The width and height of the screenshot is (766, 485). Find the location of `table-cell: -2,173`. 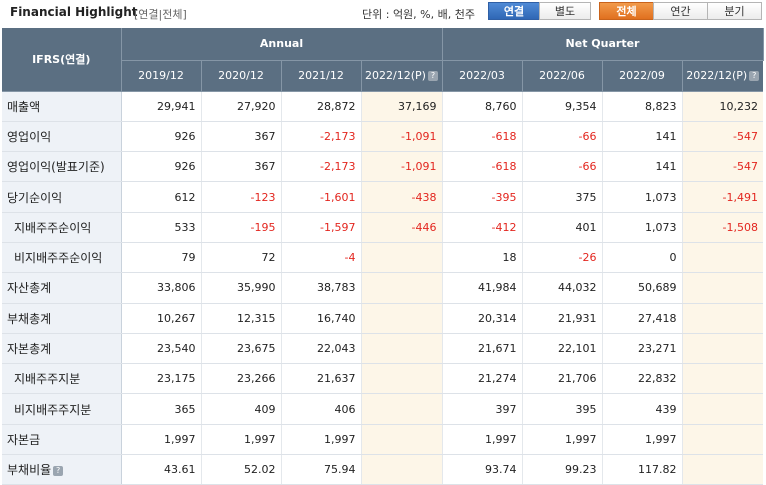

table-cell: -2,173 is located at coordinates (321, 137).